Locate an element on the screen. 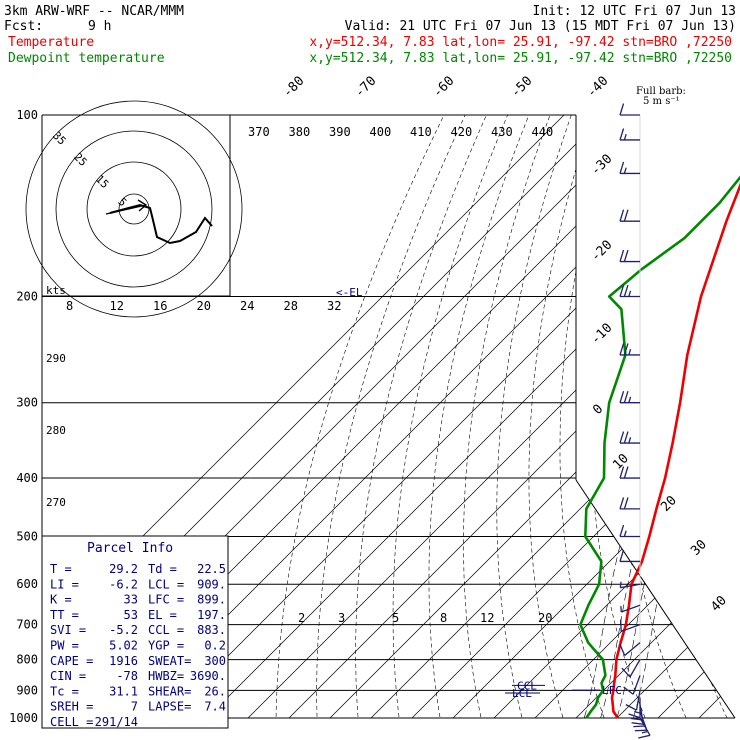 The height and width of the screenshot is (740, 740). hodograph-ring is located at coordinates (134, 209).